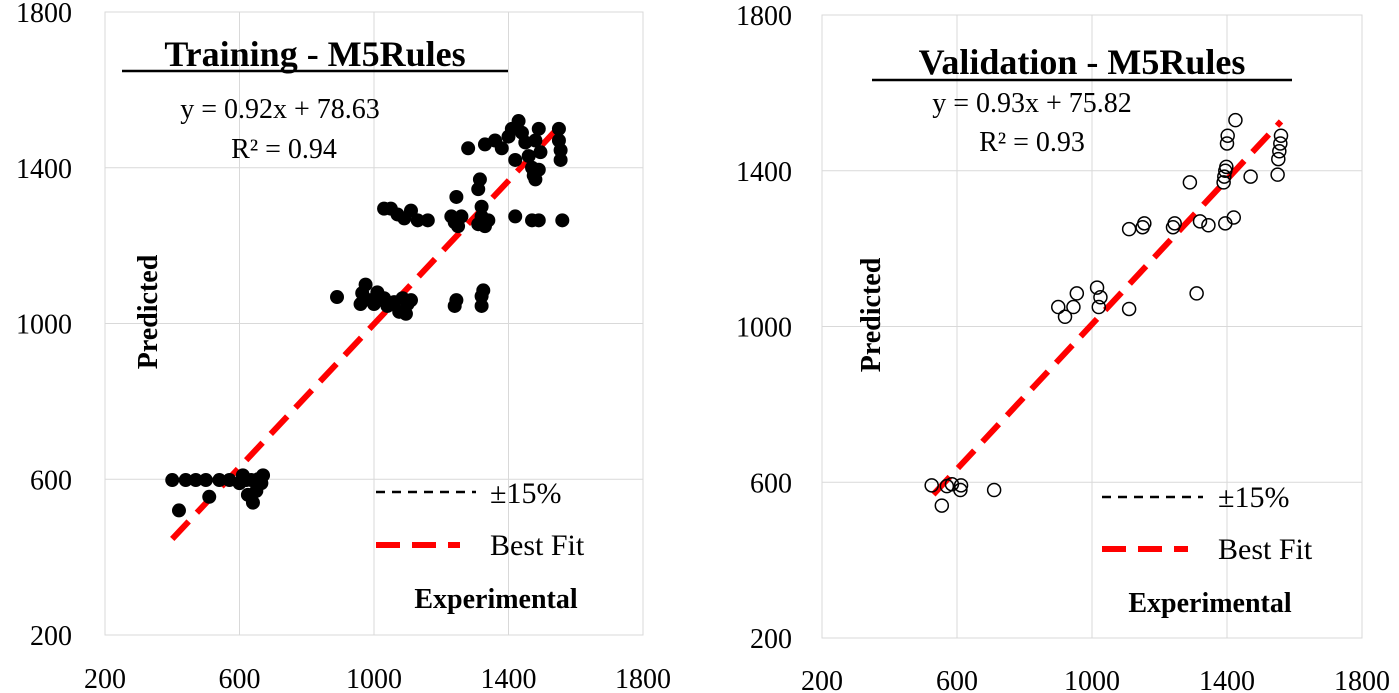 This screenshot has height=693, width=1399. Describe the element at coordinates (1082, 62) in the screenshot. I see `chart-title: Validation - M5Rules` at that location.